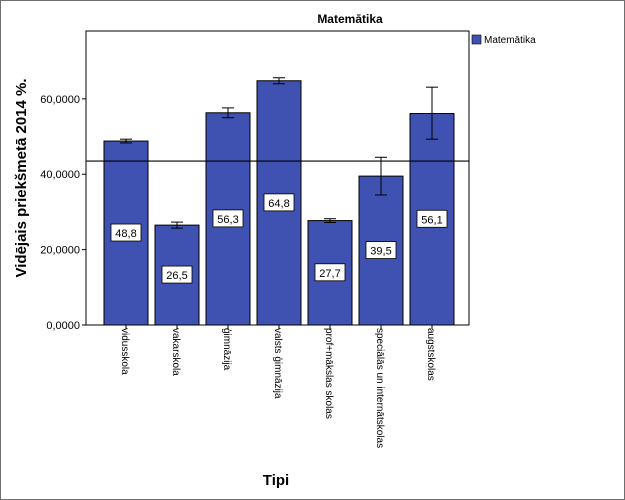 The image size is (625, 500). I want to click on data-label: 56,1, so click(431, 220).